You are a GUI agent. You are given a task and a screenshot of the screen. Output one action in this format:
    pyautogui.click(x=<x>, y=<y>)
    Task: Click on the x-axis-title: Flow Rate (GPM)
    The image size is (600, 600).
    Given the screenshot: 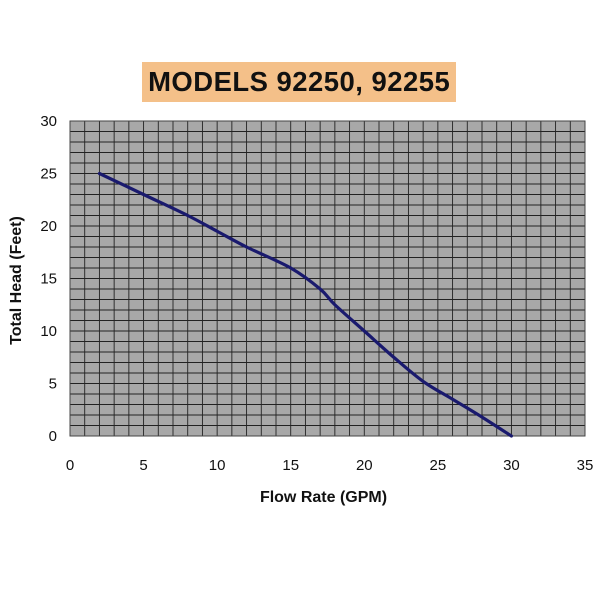 What is the action you would take?
    pyautogui.click(x=323, y=497)
    